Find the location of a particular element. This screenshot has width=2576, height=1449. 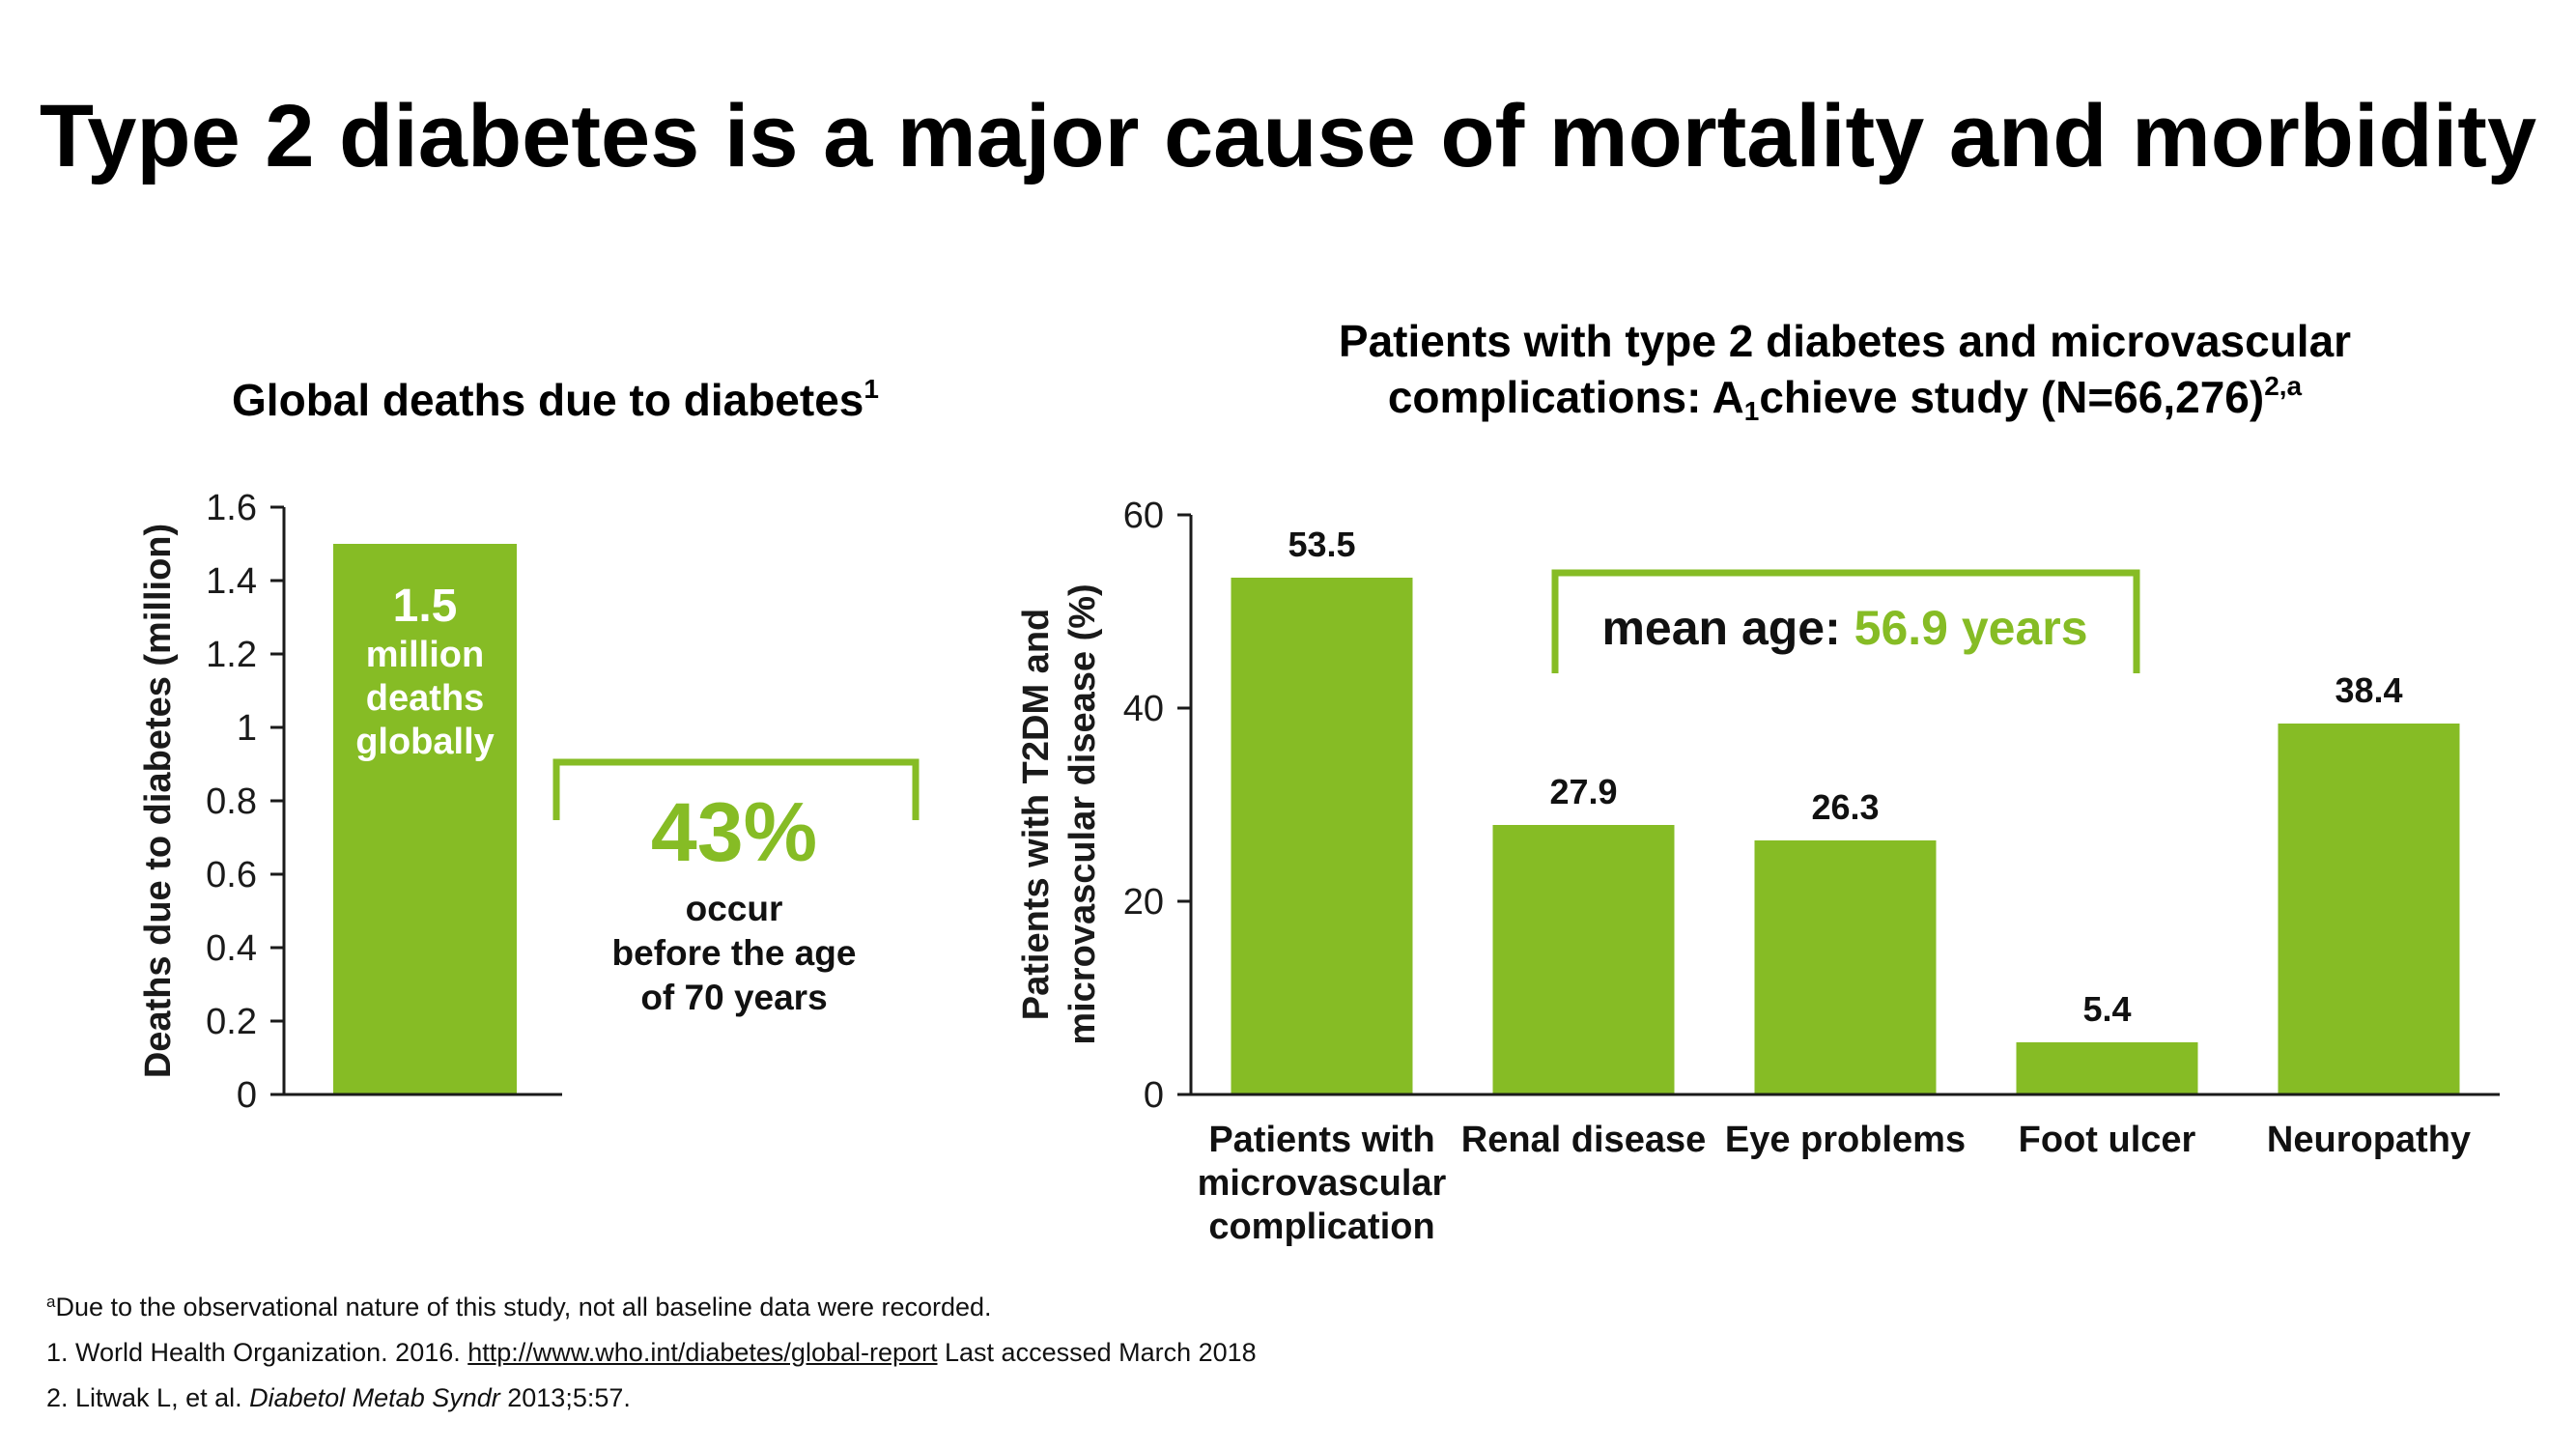

mean-age-label: mean age: is located at coordinates (1727, 628).